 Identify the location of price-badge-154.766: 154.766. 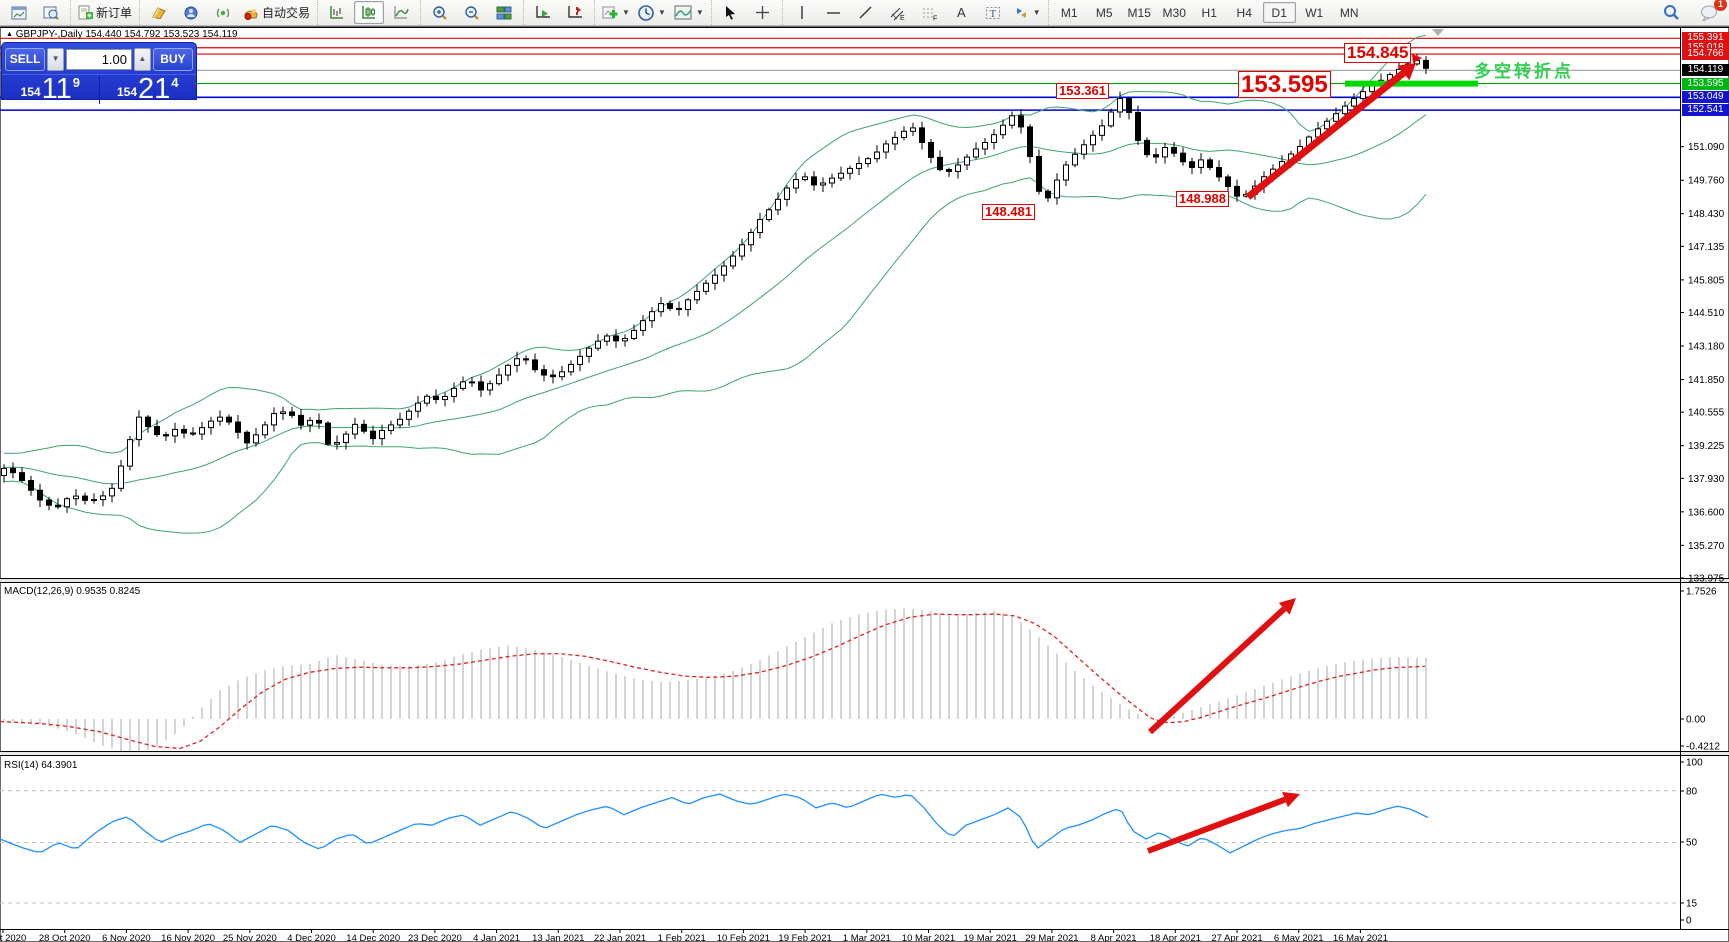
(1705, 54).